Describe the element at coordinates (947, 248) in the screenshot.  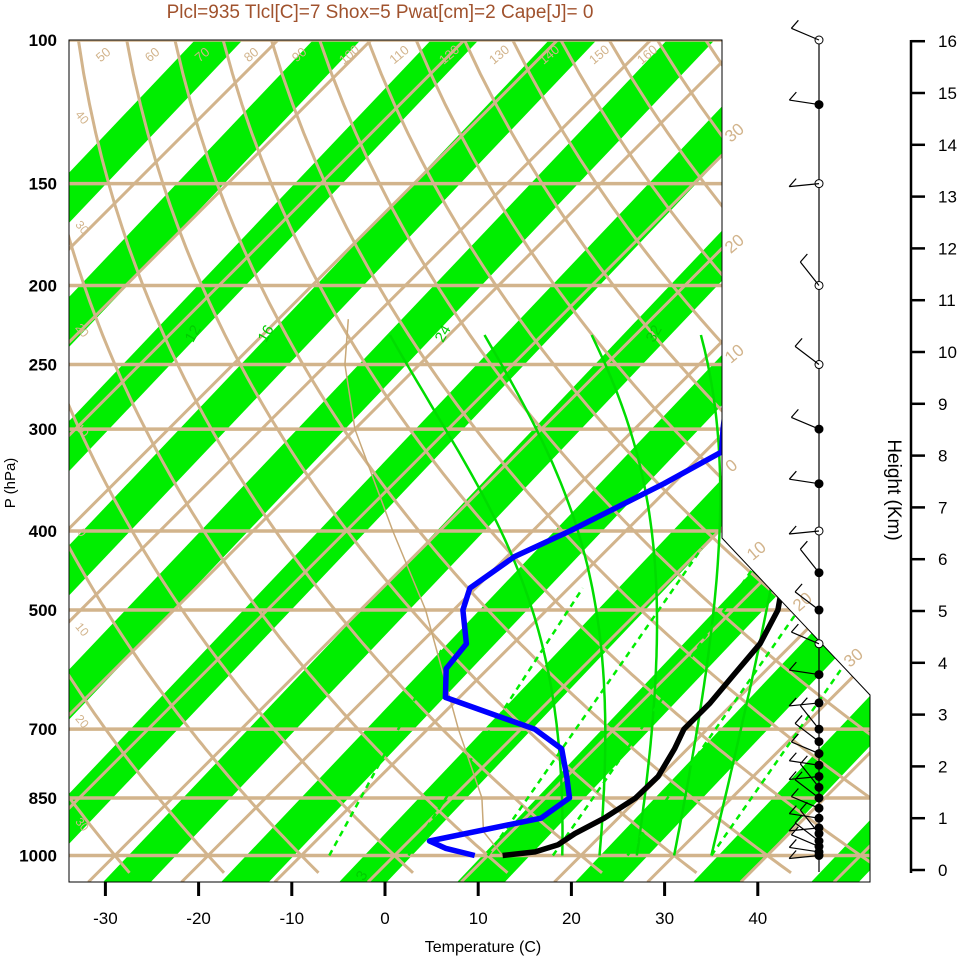
I see `height-tick-label: 12` at that location.